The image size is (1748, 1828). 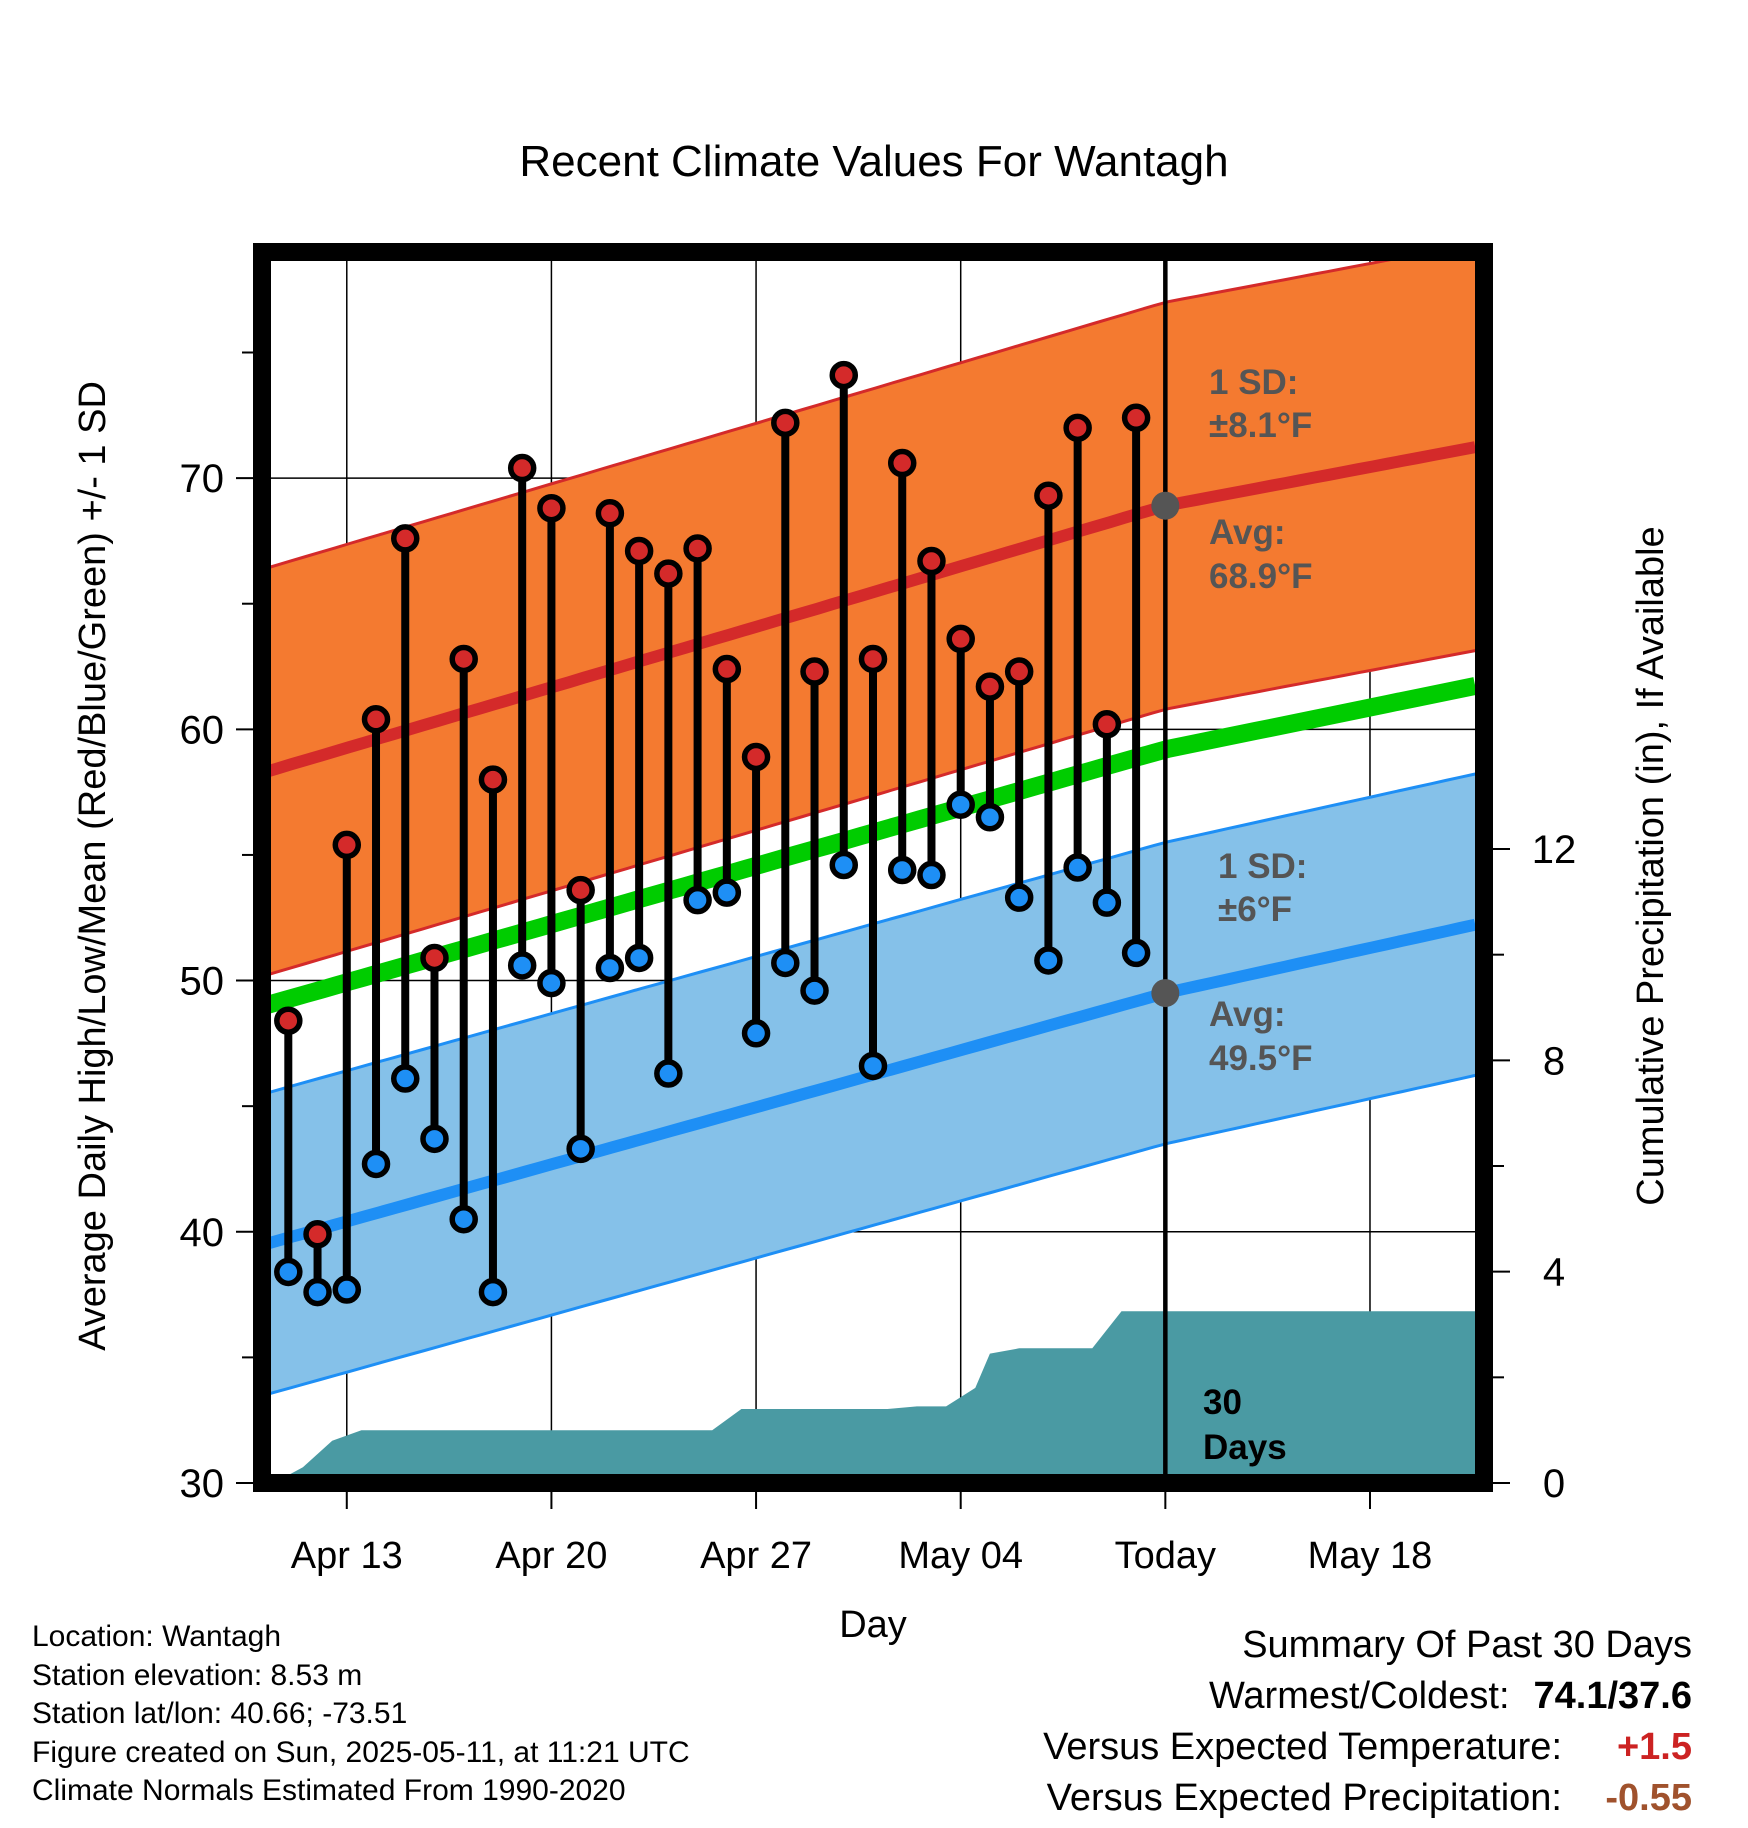 What do you see at coordinates (873, 161) in the screenshot?
I see `chart-title: Recent Climate Values For Wantagh` at bounding box center [873, 161].